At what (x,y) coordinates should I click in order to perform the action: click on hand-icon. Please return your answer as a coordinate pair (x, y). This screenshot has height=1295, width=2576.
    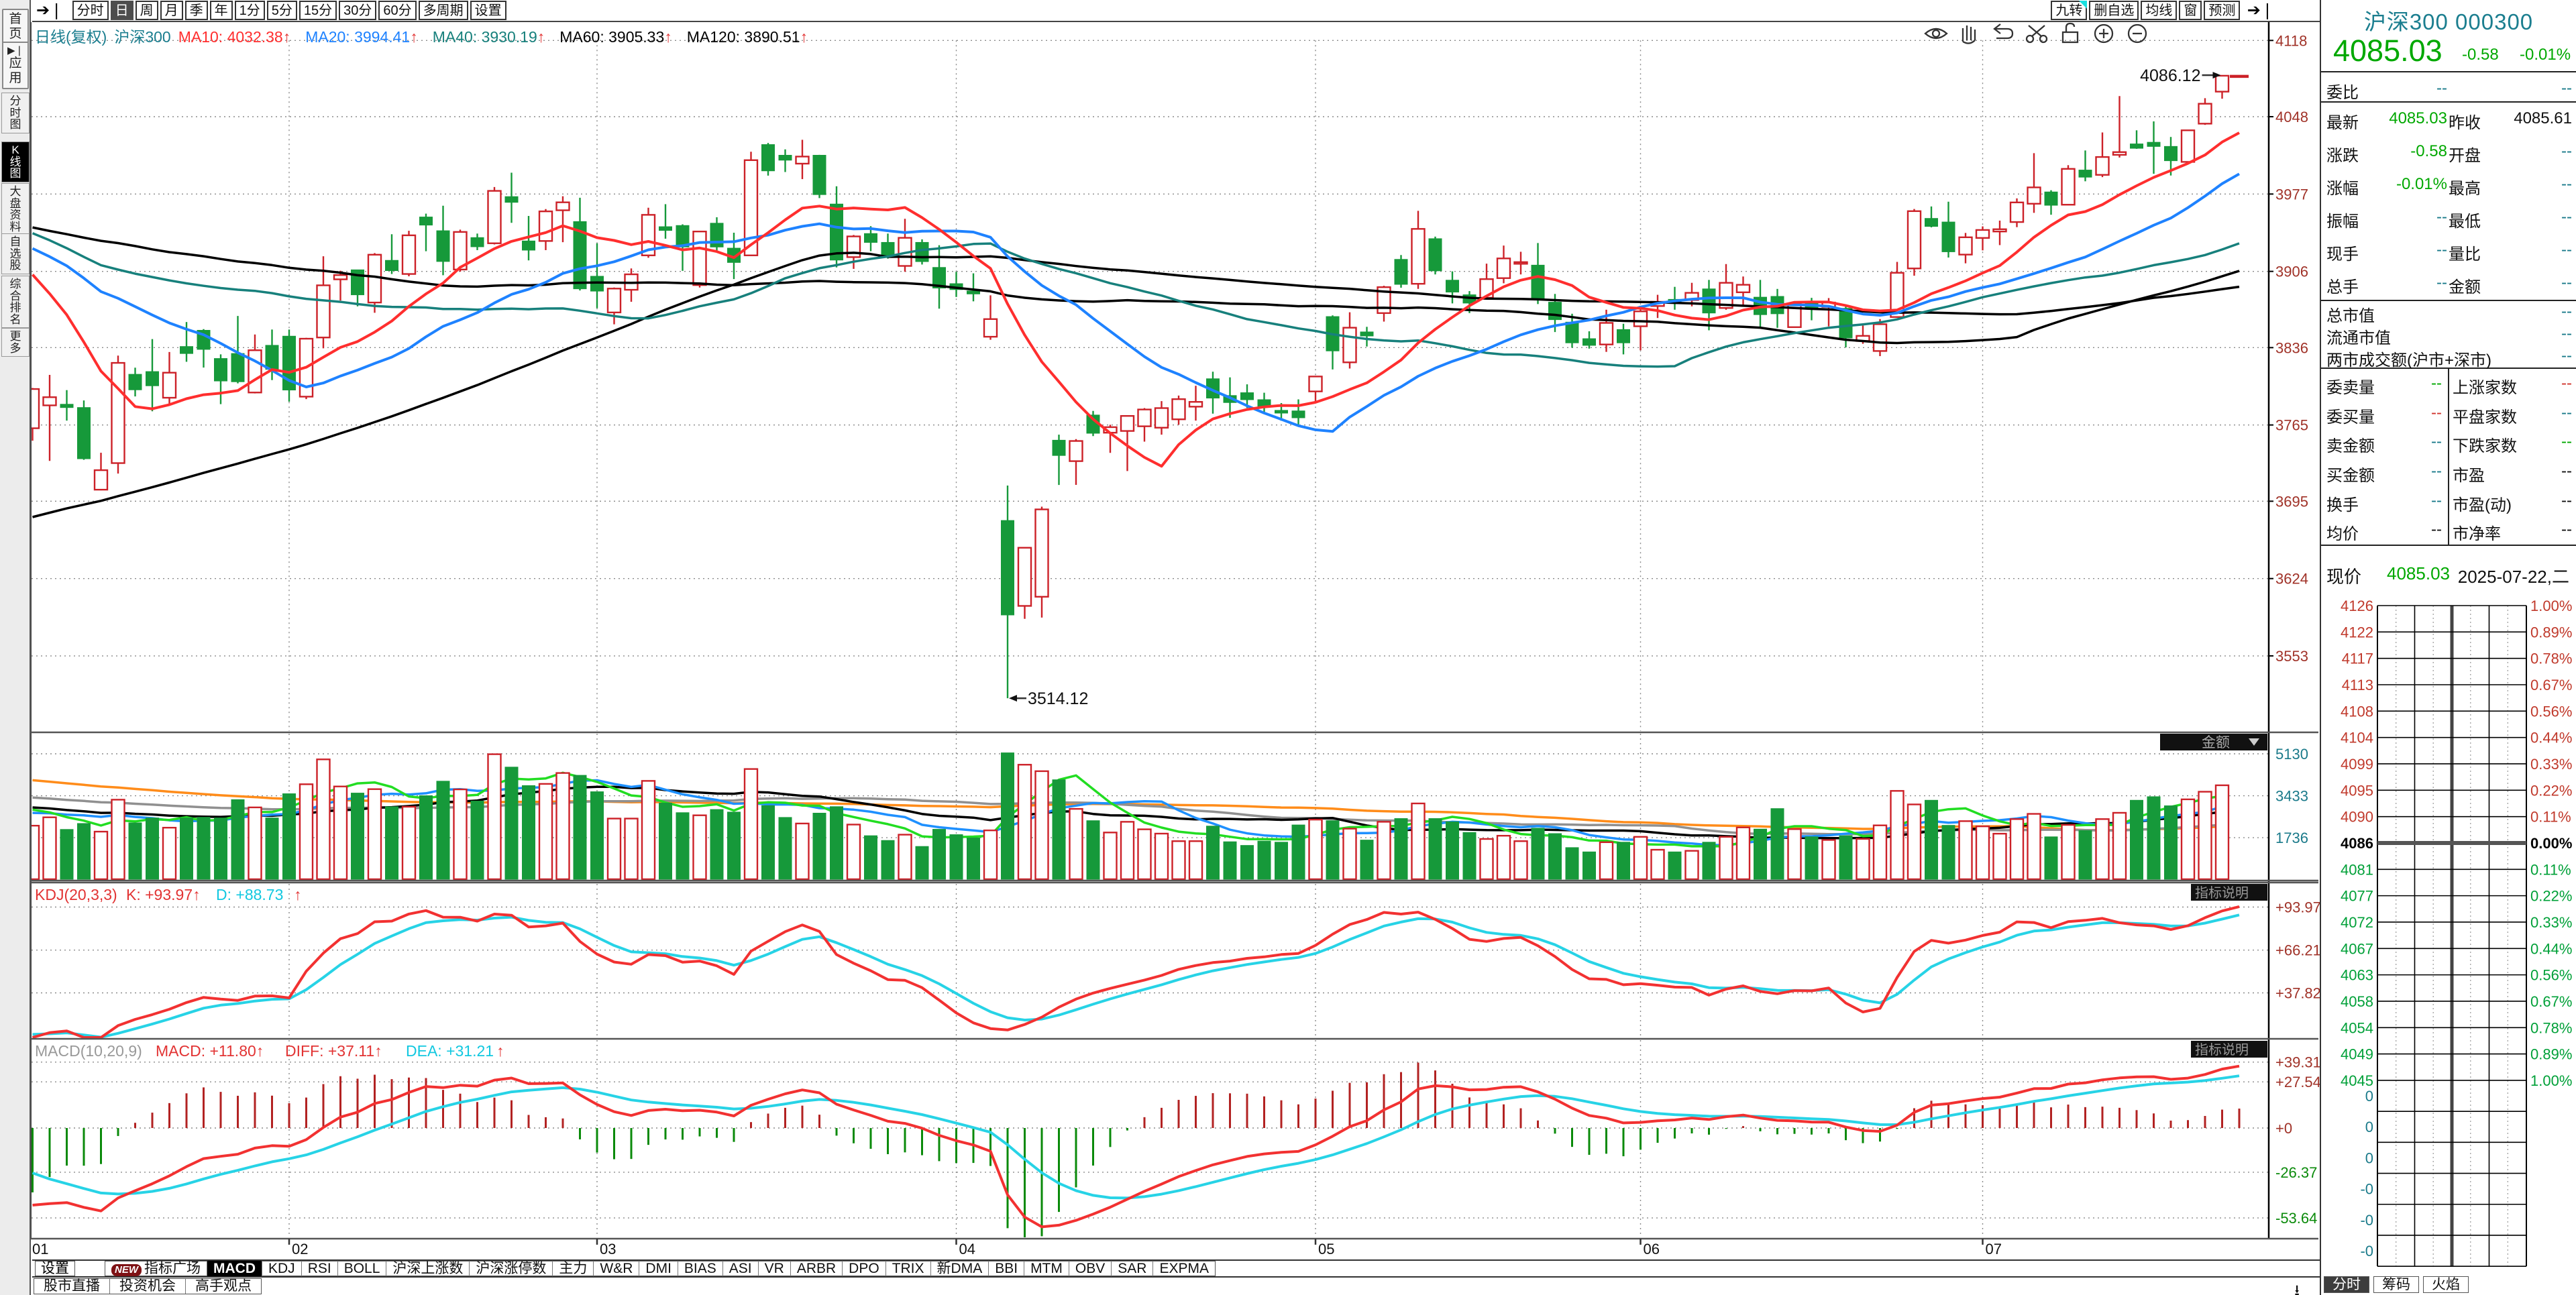
    Looking at the image, I should click on (1969, 35).